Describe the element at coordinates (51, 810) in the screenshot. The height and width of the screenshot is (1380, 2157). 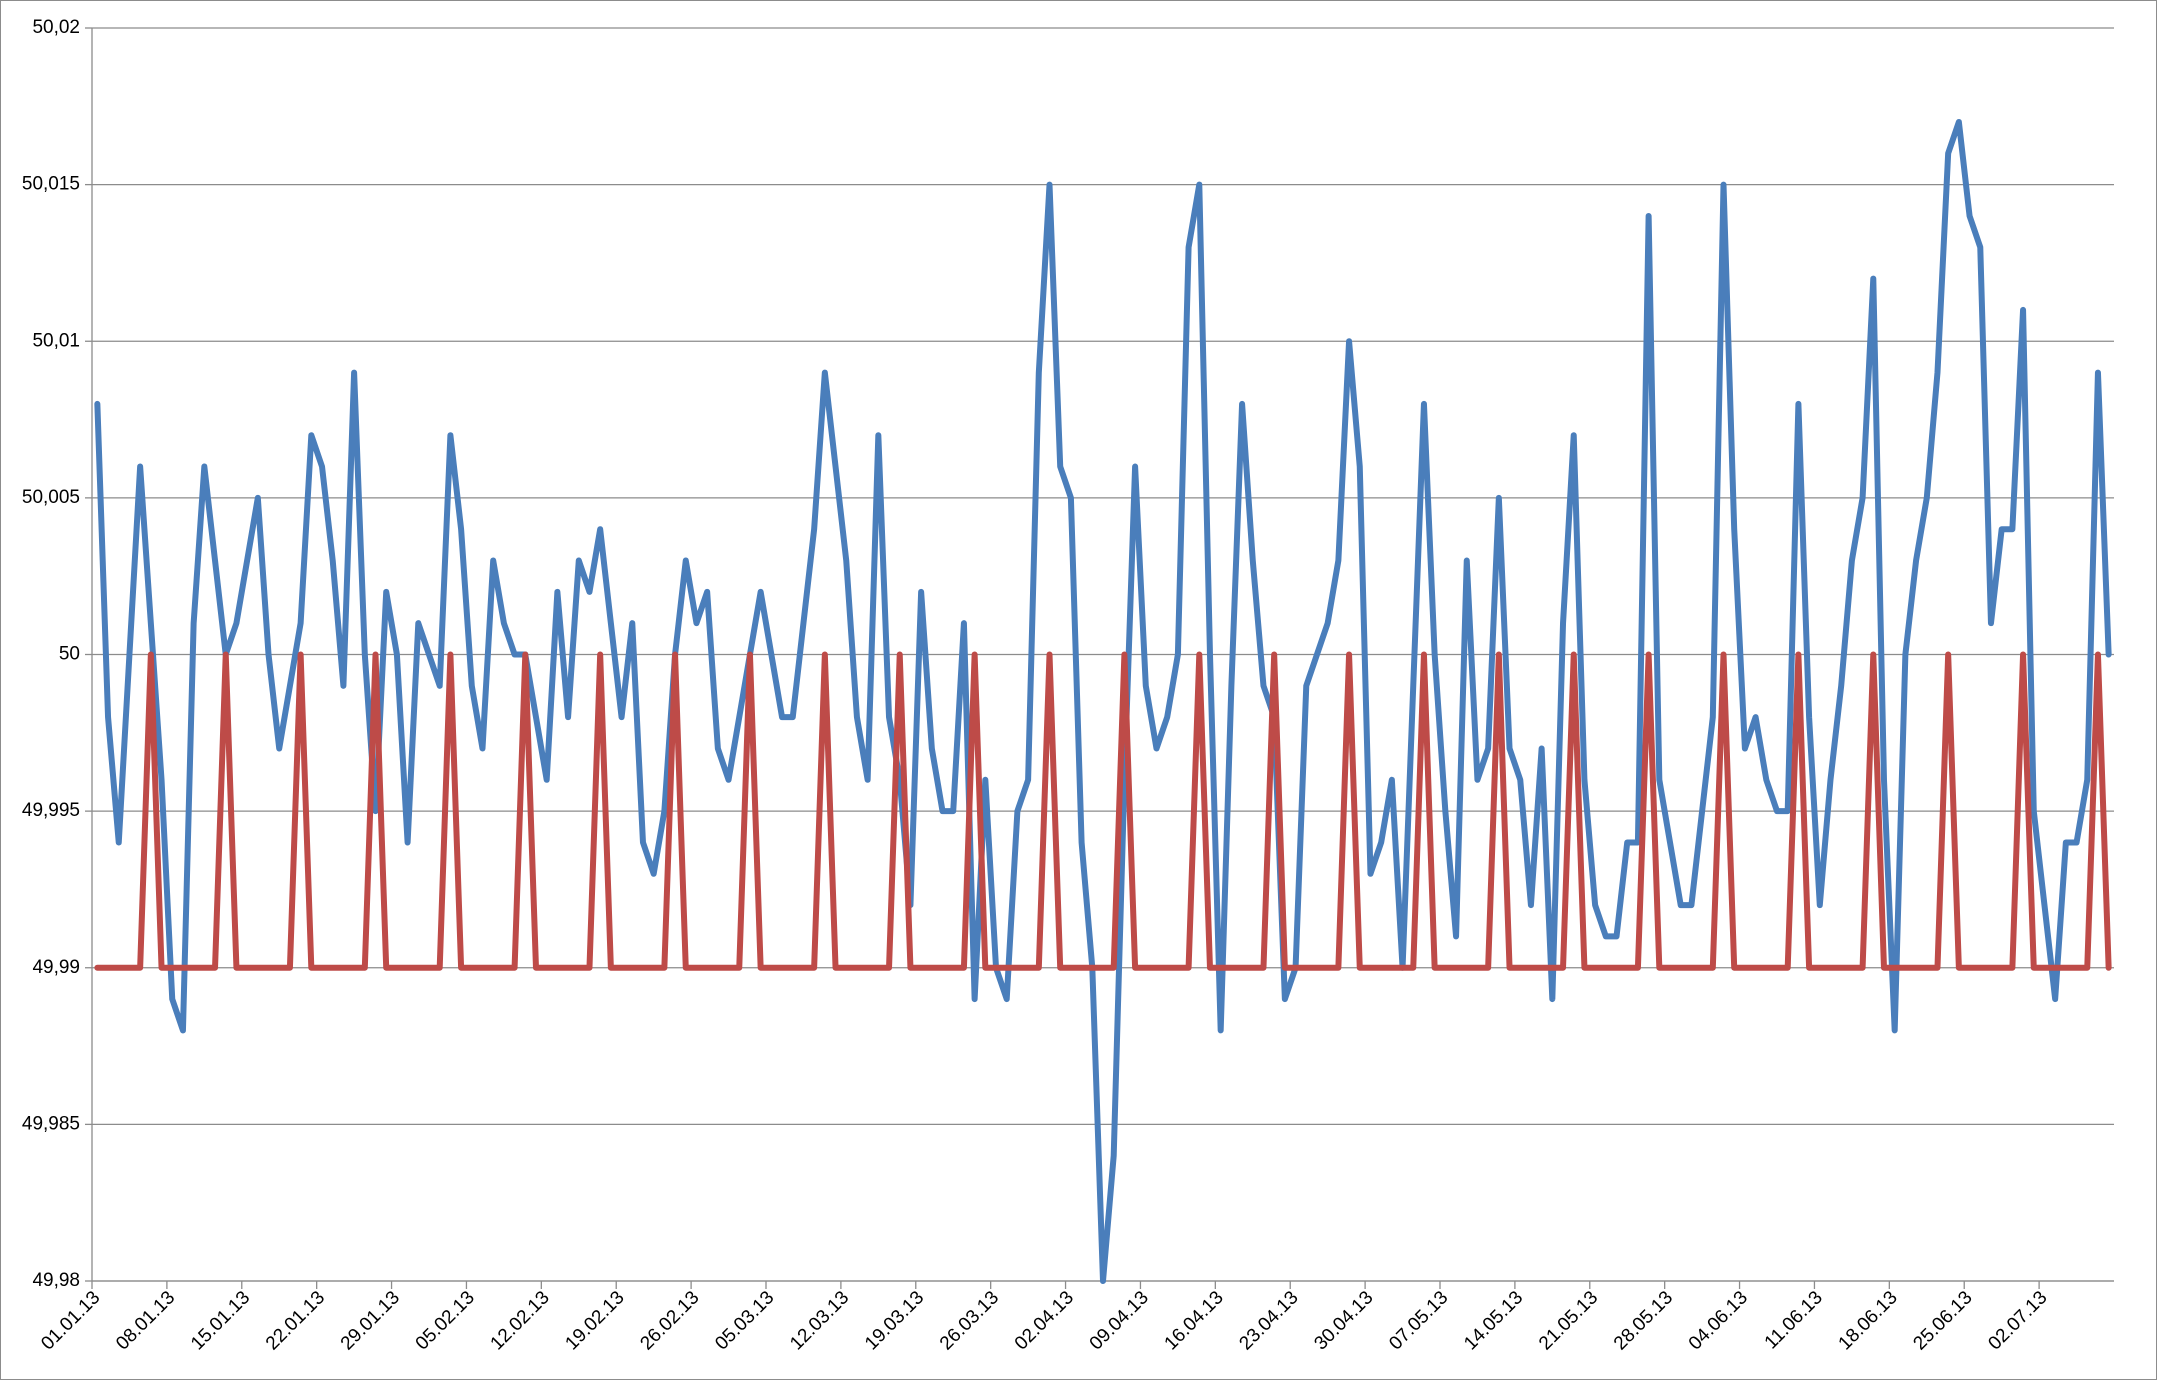
I see `y-tick-label: 49,995` at that location.